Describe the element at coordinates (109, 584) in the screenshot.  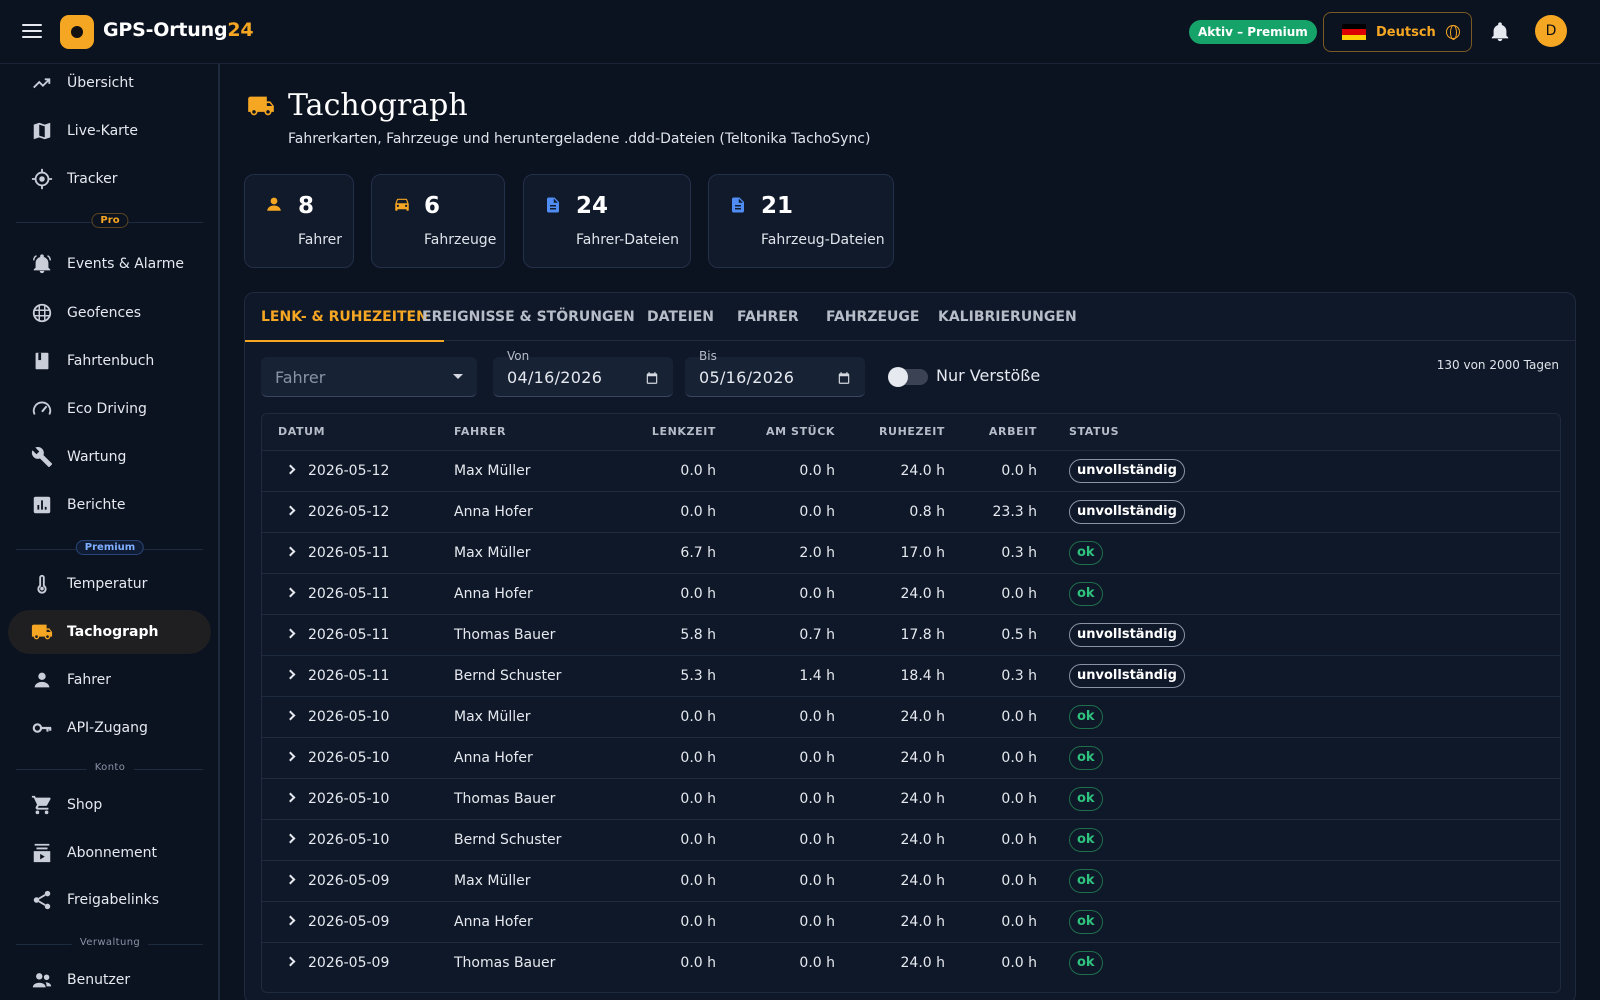
I see `sidebar-item-temperatur: Temperatur` at that location.